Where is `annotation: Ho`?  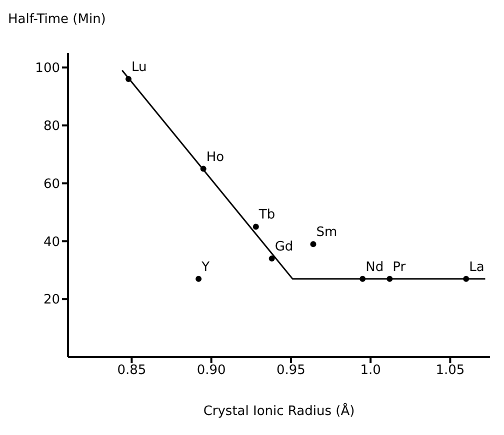 annotation: Ho is located at coordinates (215, 157).